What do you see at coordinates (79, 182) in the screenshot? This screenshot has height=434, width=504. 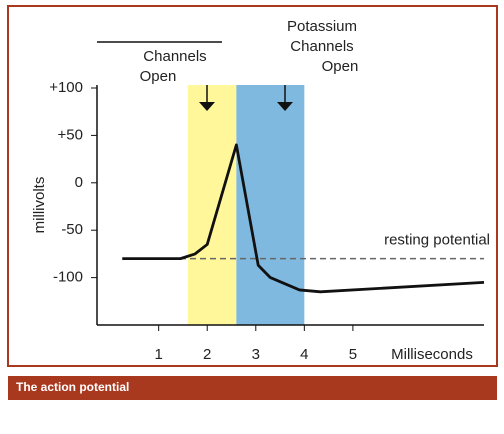 I see `y-tick-label: 0` at bounding box center [79, 182].